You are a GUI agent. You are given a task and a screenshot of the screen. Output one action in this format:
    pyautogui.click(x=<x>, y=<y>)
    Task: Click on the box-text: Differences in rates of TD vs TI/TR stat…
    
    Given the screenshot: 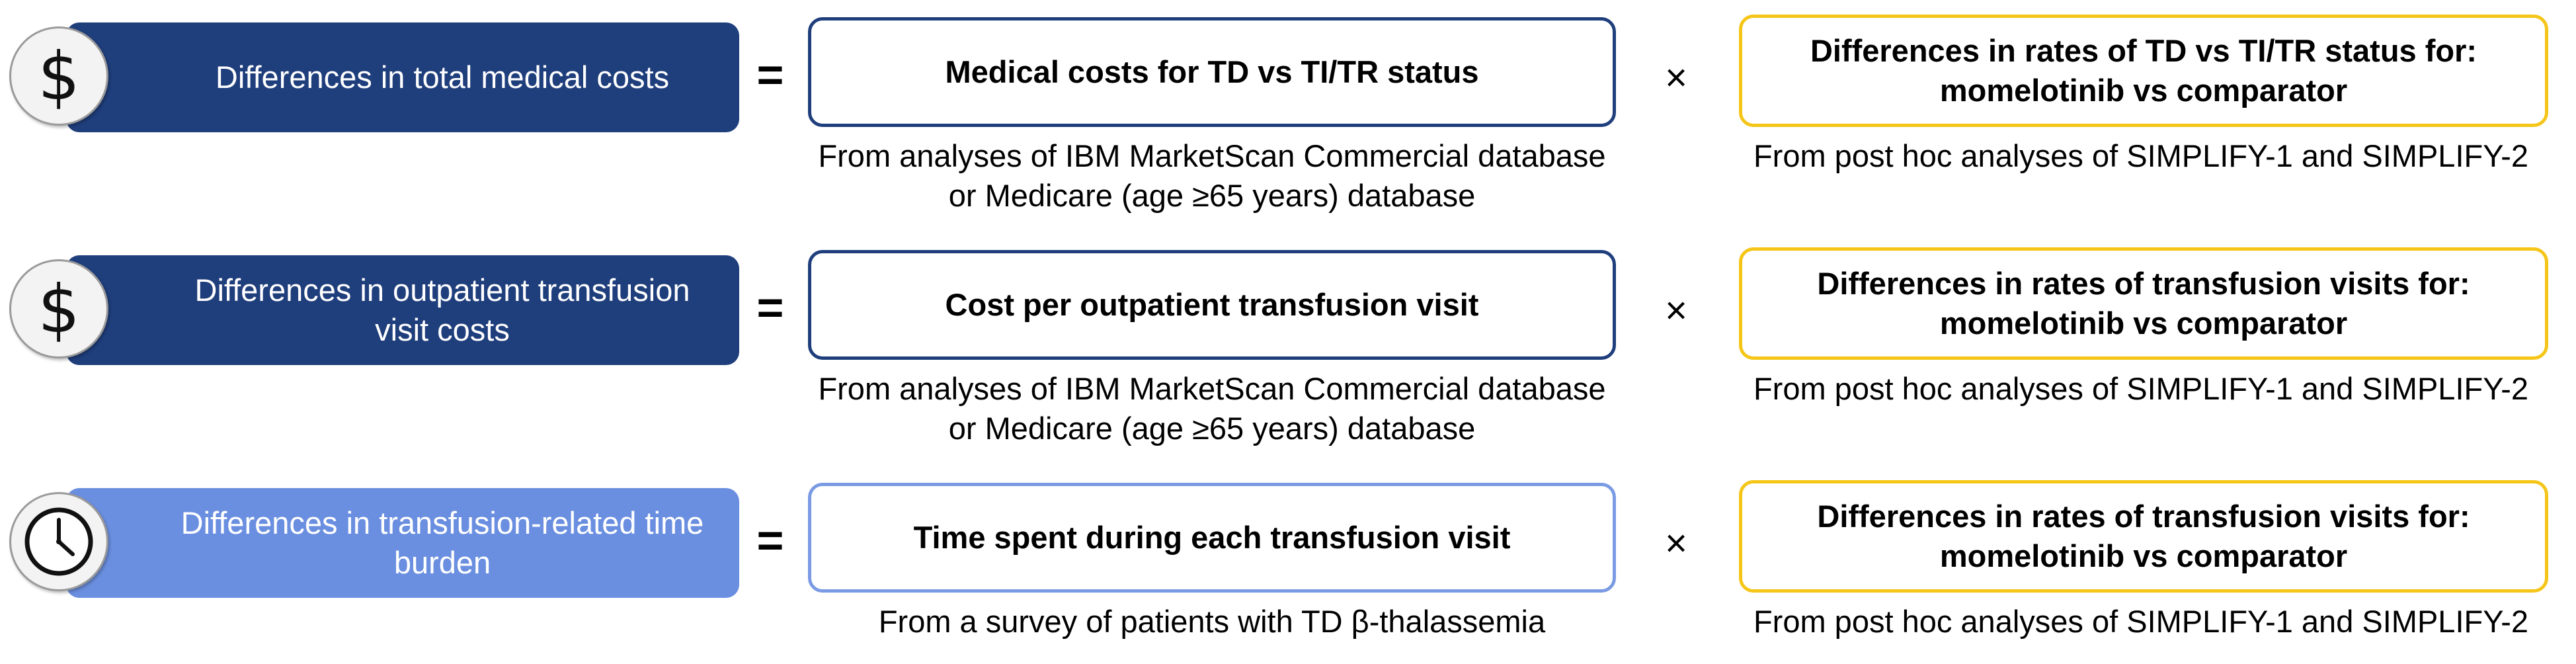 What is the action you would take?
    pyautogui.click(x=2143, y=70)
    